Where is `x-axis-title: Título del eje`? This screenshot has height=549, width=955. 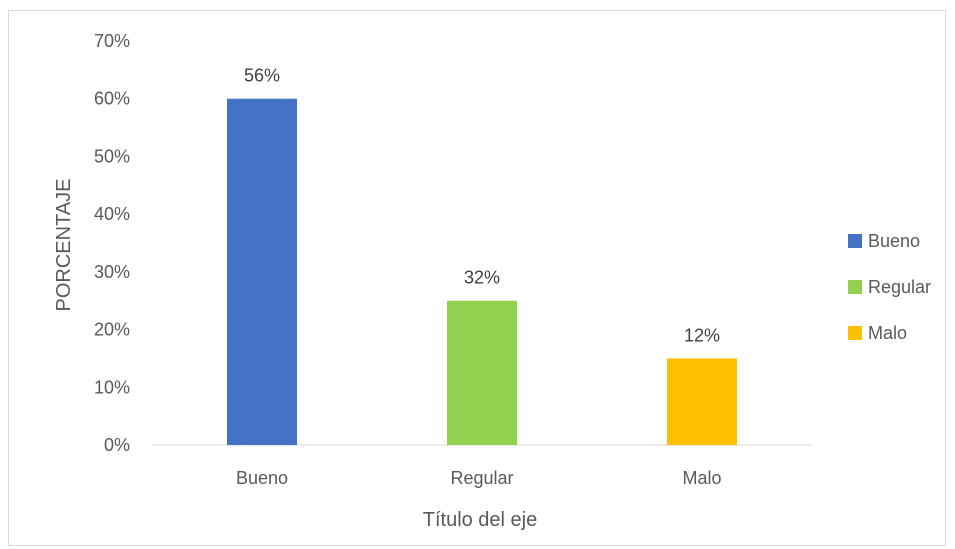 x-axis-title: Título del eje is located at coordinates (480, 520).